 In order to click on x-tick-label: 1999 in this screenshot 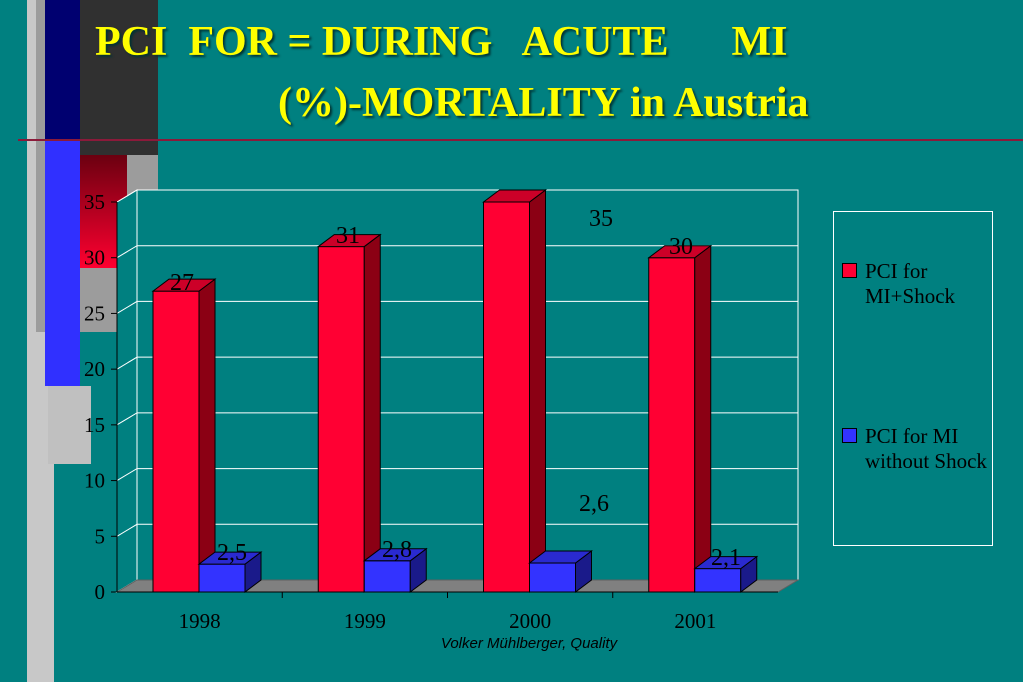, I will do `click(365, 621)`.